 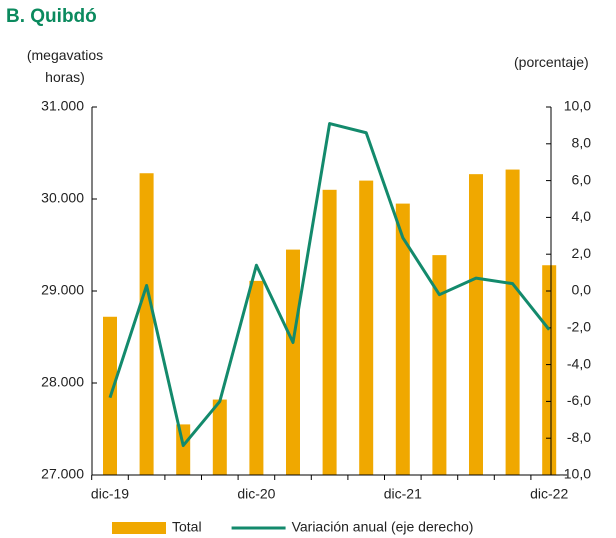 I want to click on y2-tick-label: -10,0, so click(x=575, y=474).